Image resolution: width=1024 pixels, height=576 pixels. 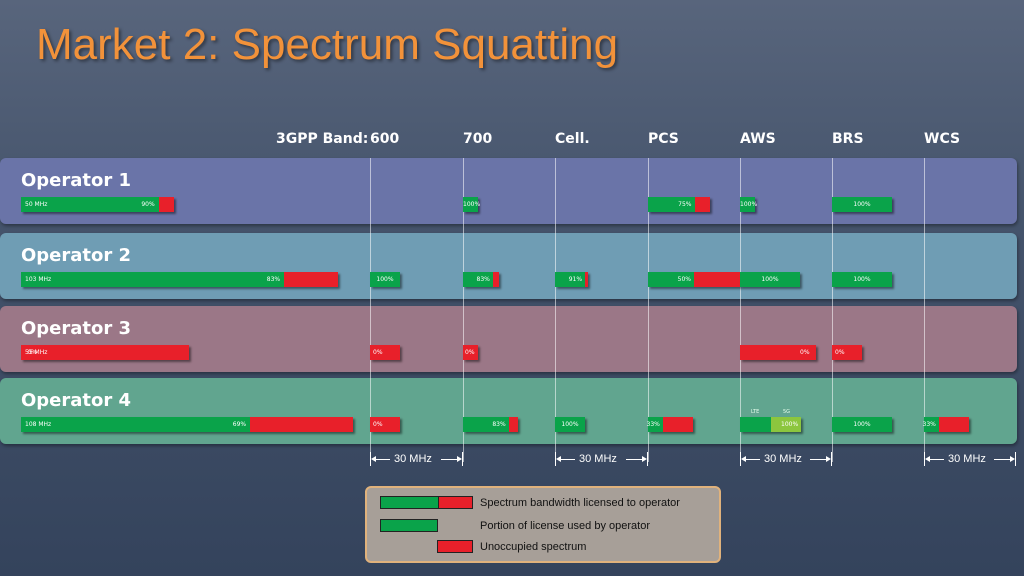 What do you see at coordinates (565, 526) in the screenshot?
I see `legend-used-text: Portion of license used by operator` at bounding box center [565, 526].